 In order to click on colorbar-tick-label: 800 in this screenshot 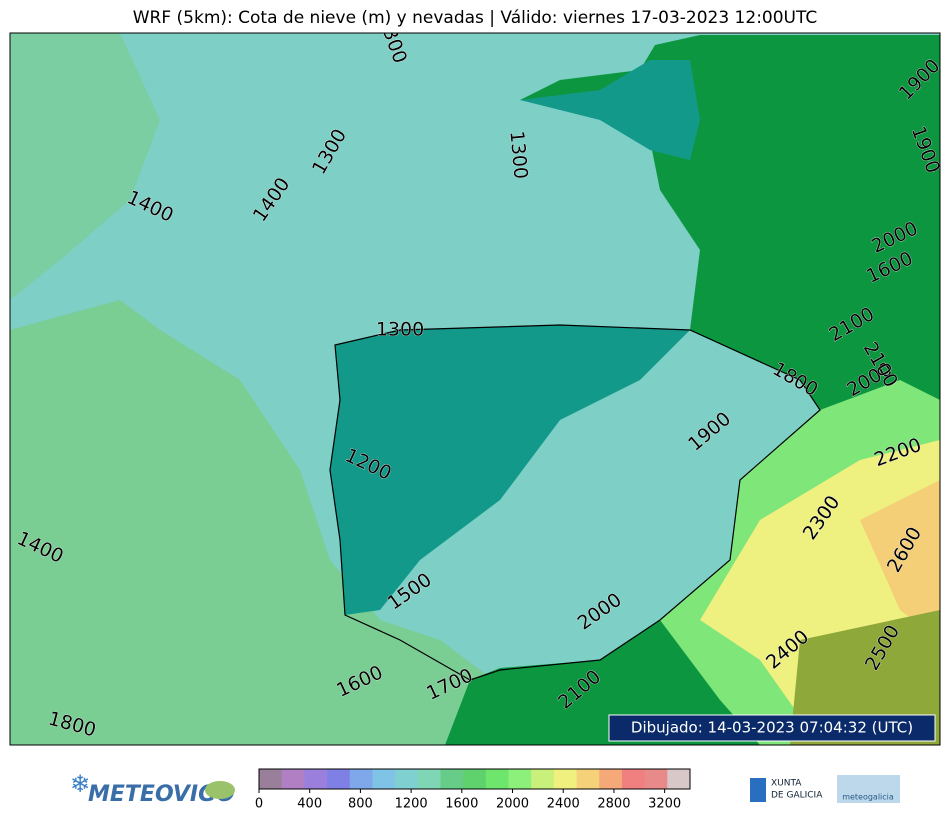, I will do `click(360, 804)`.